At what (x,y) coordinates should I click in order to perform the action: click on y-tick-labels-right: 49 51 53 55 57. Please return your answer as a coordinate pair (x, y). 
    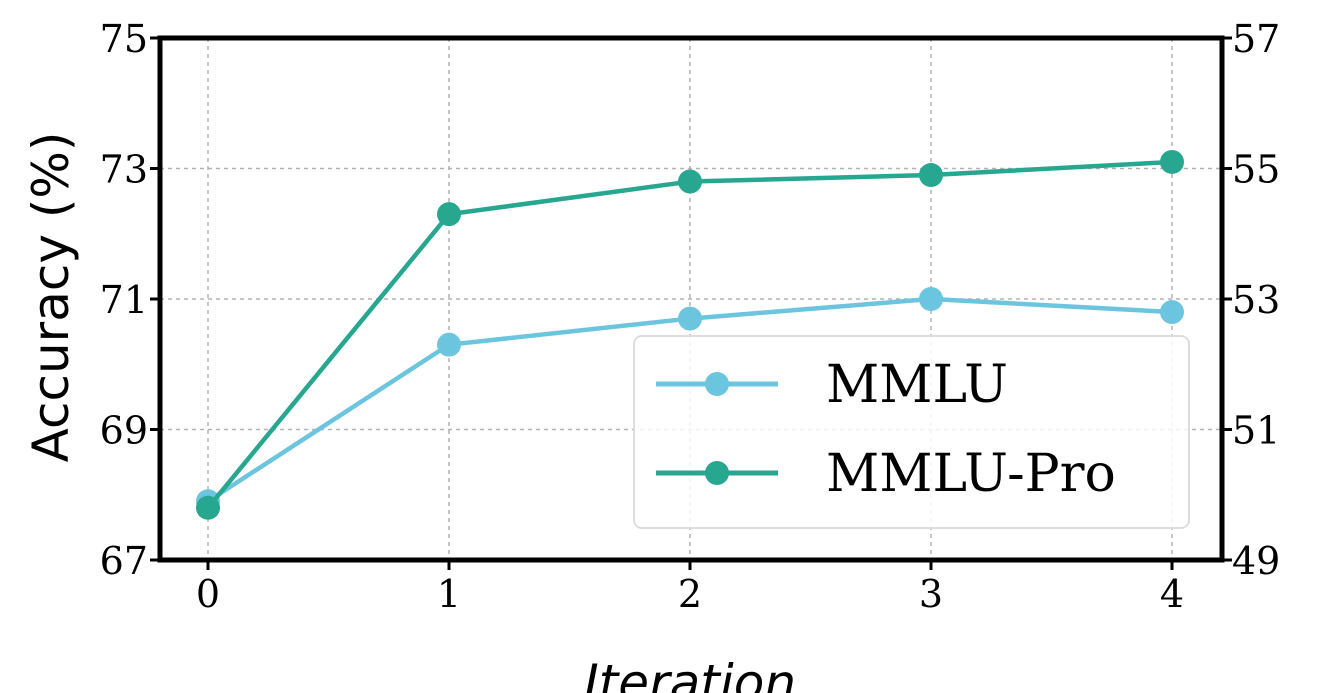
    Looking at the image, I should click on (1251, 300).